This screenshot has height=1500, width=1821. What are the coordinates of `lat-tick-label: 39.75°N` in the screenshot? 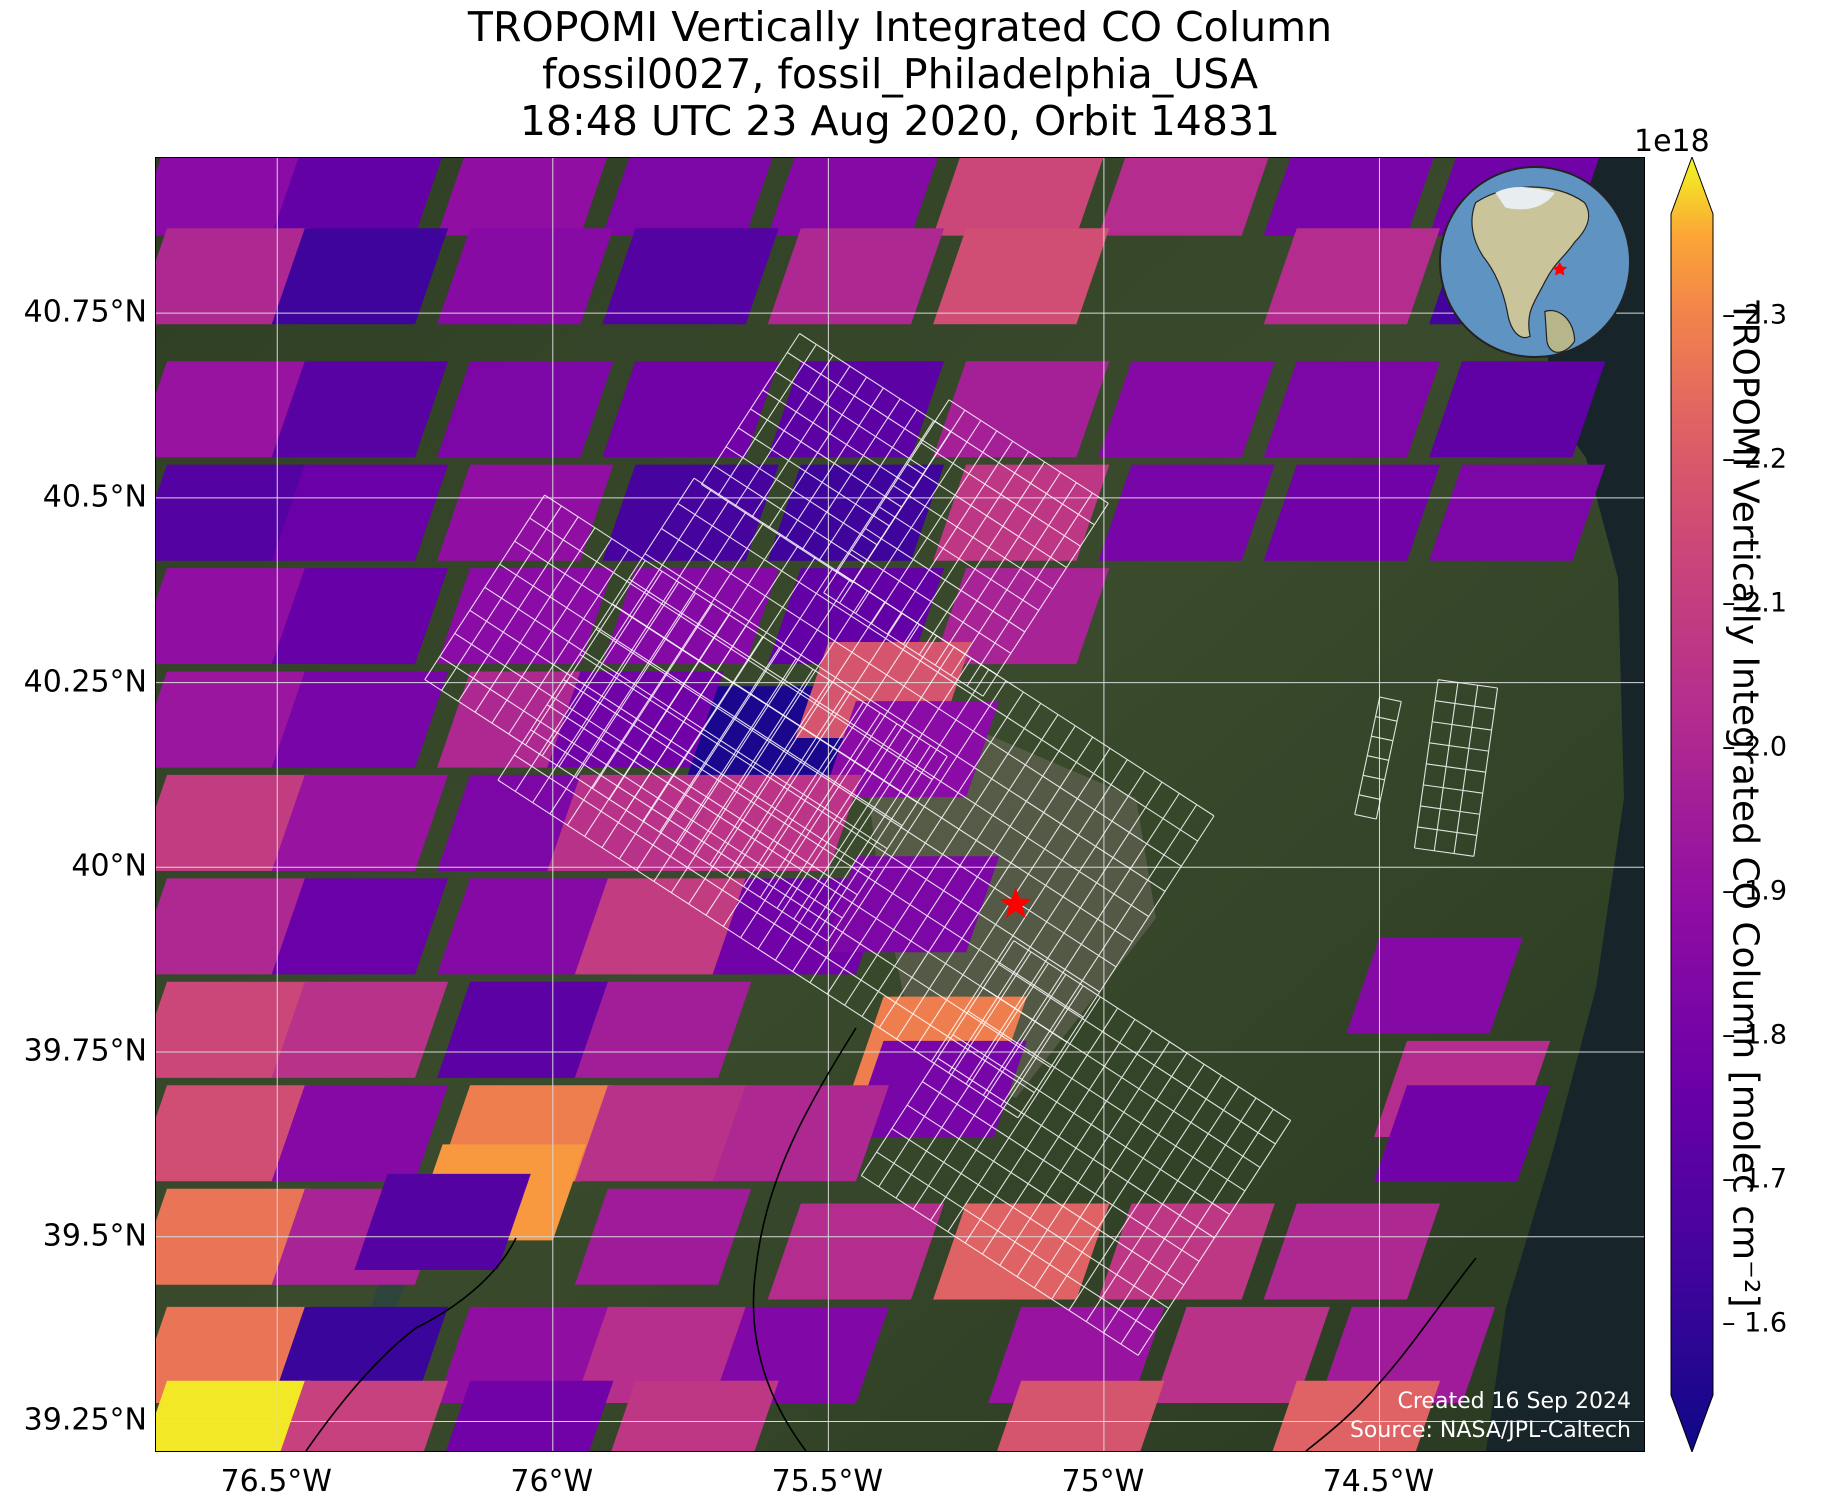 It's located at (85, 1051).